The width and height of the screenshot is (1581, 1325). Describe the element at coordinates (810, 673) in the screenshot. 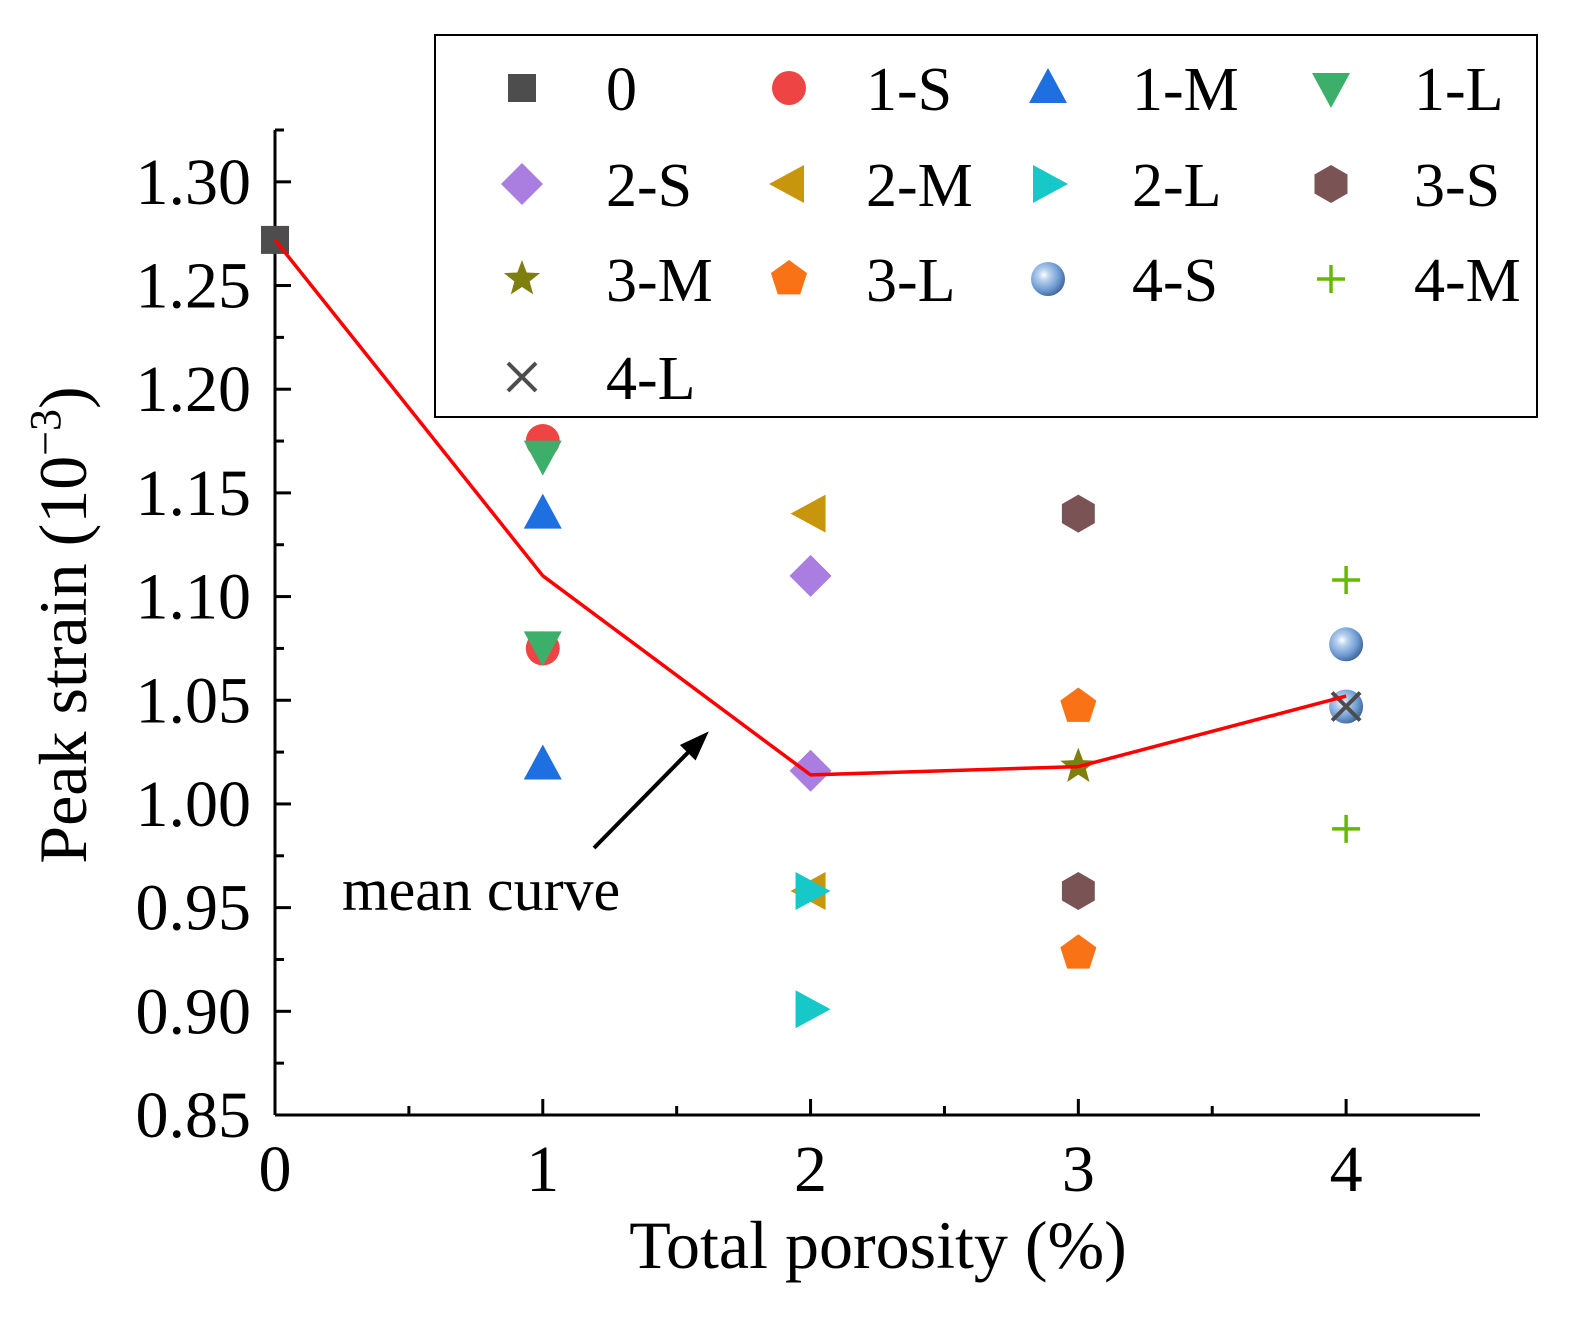

I see `series-2-S` at that location.